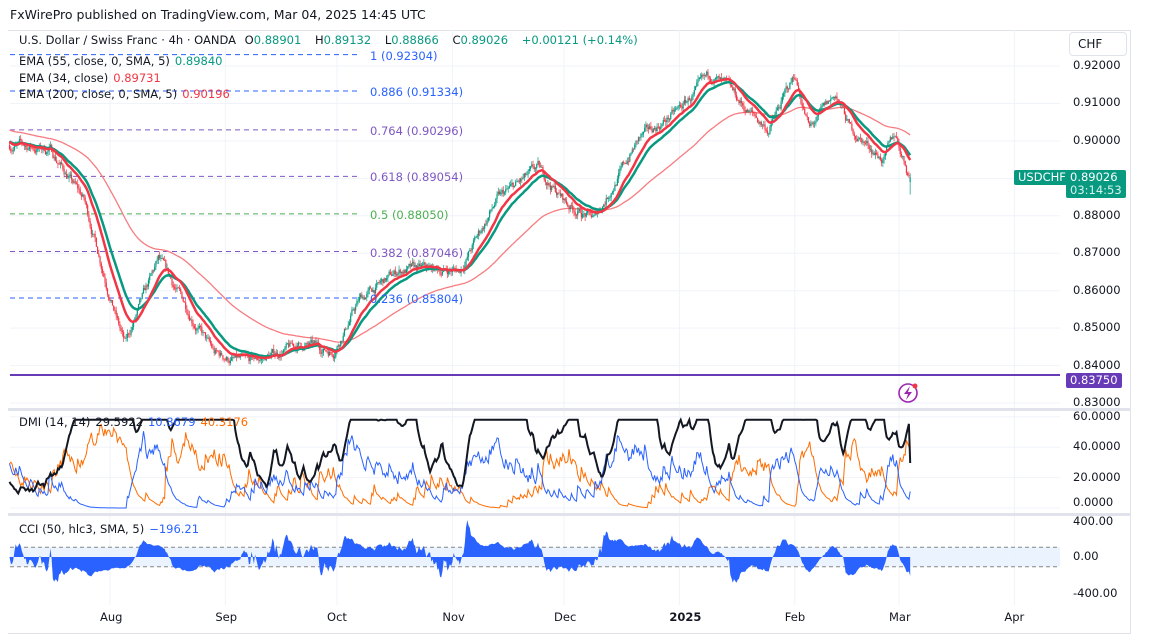 The image size is (1157, 643). What do you see at coordinates (460, 470) in the screenshot?
I see `plus-di-line` at bounding box center [460, 470].